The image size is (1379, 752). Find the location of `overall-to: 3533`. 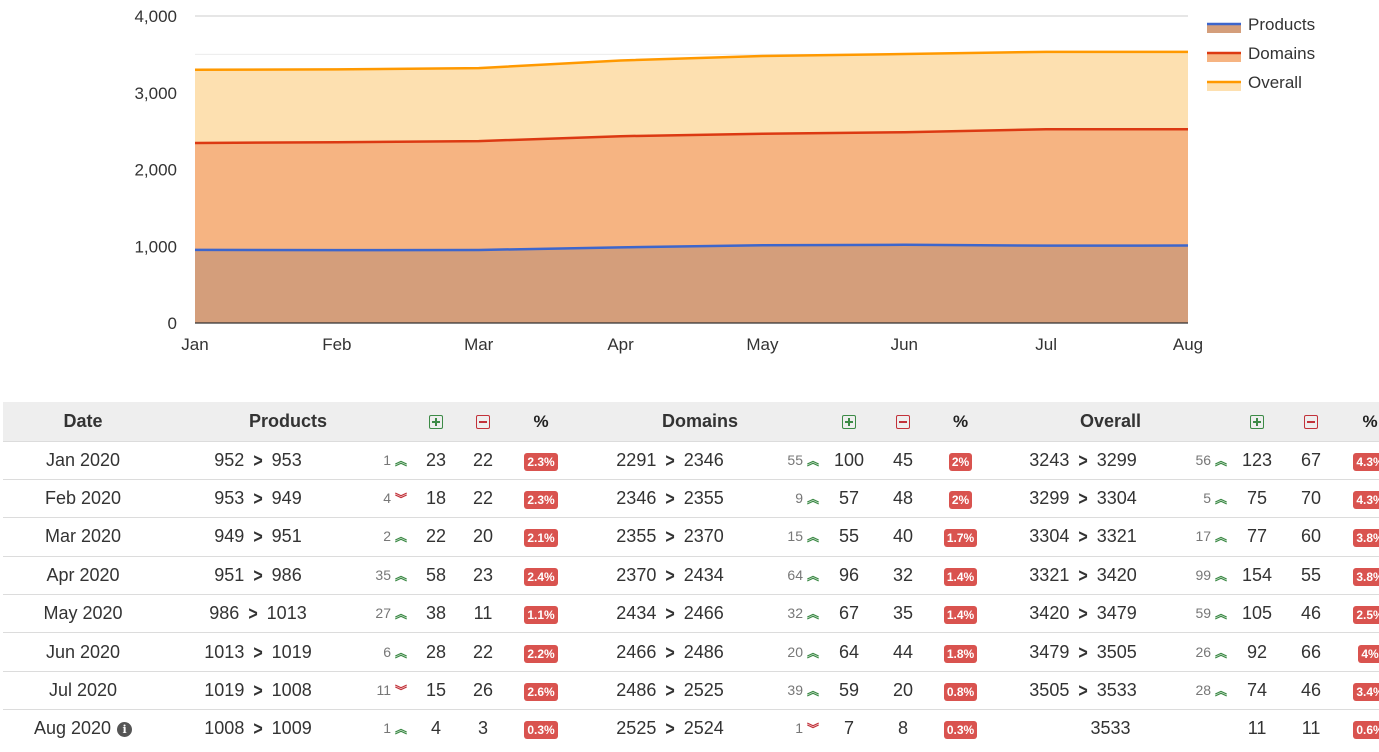

overall-to: 3533 is located at coordinates (1116, 690).